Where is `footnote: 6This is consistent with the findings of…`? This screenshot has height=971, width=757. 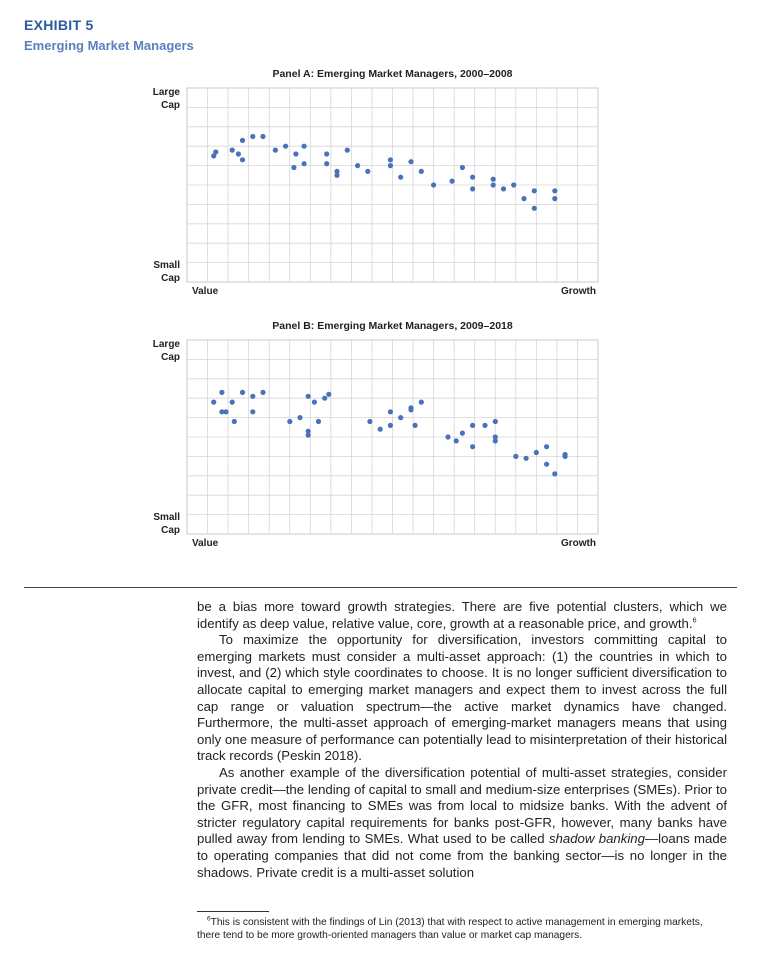 footnote: 6This is consistent with the findings of… is located at coordinates (462, 929).